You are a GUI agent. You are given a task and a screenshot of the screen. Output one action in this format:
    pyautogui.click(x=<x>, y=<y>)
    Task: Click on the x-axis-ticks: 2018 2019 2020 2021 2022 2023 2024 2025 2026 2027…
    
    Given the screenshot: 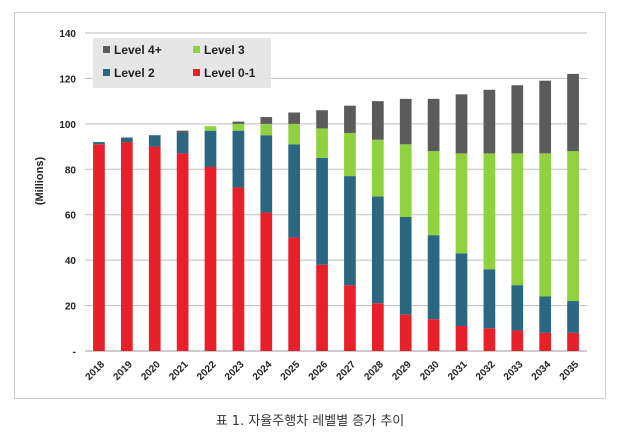 What is the action you would take?
    pyautogui.click(x=333, y=371)
    